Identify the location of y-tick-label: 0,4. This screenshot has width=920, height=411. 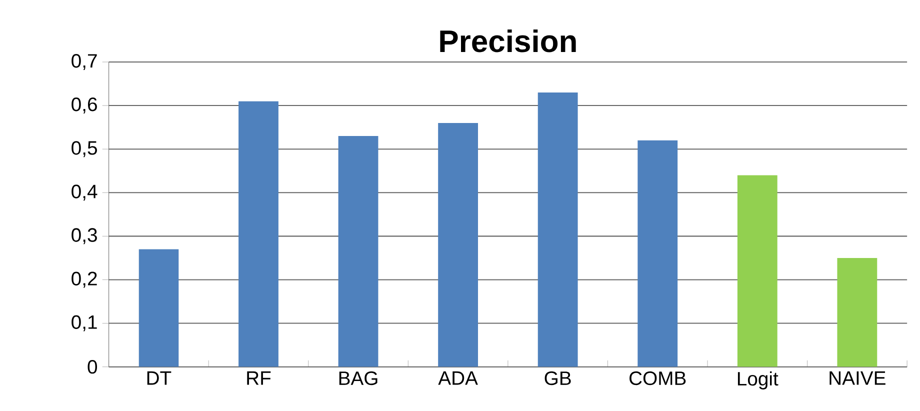
(85, 192).